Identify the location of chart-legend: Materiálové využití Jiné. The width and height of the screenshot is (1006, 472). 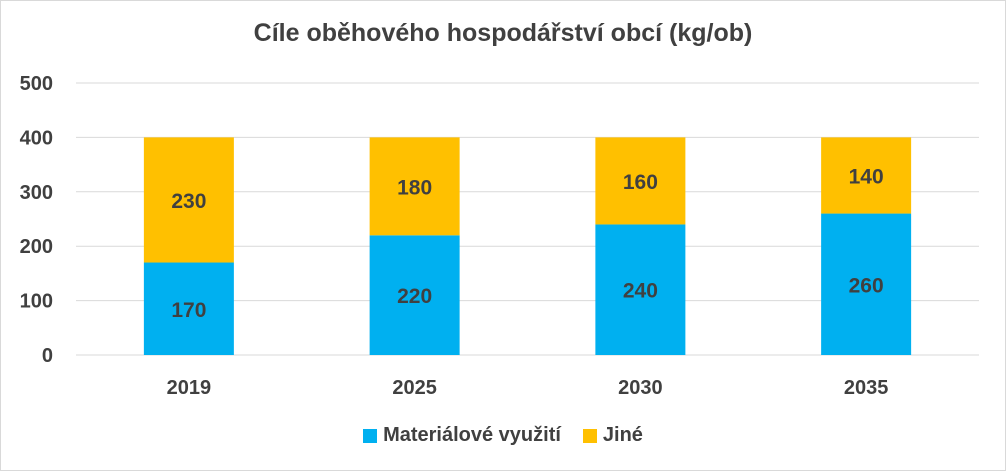
(503, 435).